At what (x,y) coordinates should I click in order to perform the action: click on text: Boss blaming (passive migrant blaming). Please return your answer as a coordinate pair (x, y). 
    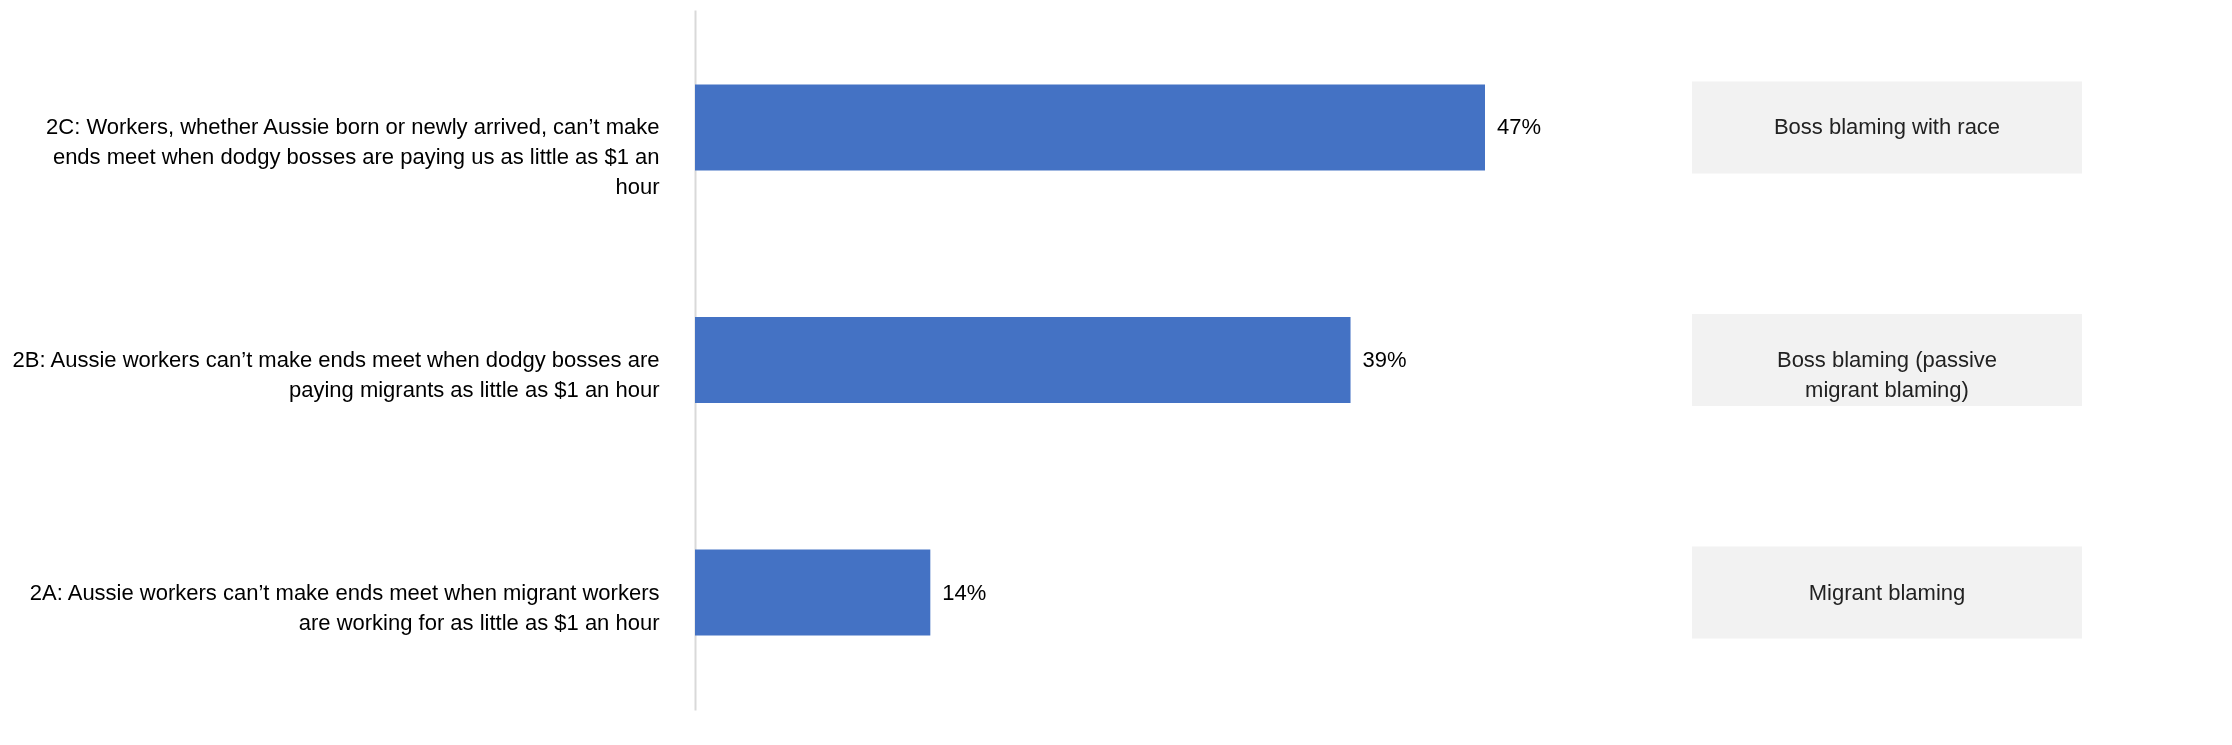
    Looking at the image, I should click on (1887, 374).